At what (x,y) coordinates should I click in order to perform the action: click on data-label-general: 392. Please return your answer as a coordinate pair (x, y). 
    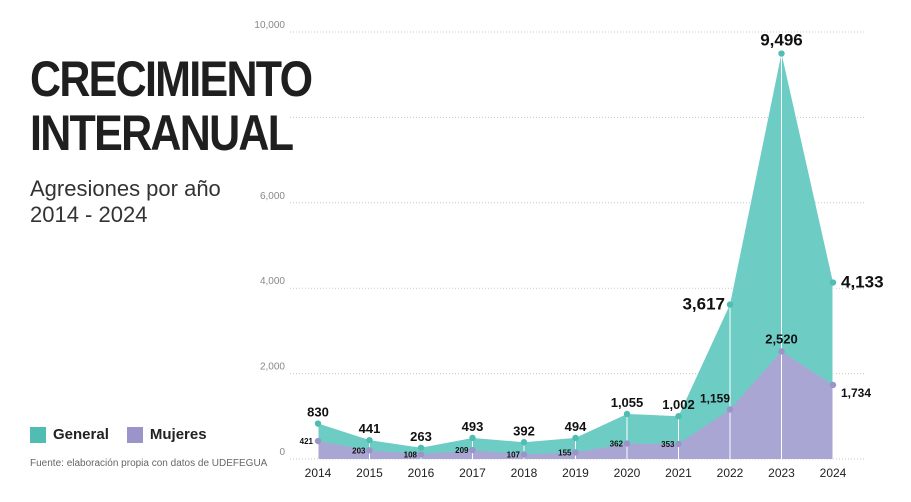
    Looking at the image, I should click on (524, 430).